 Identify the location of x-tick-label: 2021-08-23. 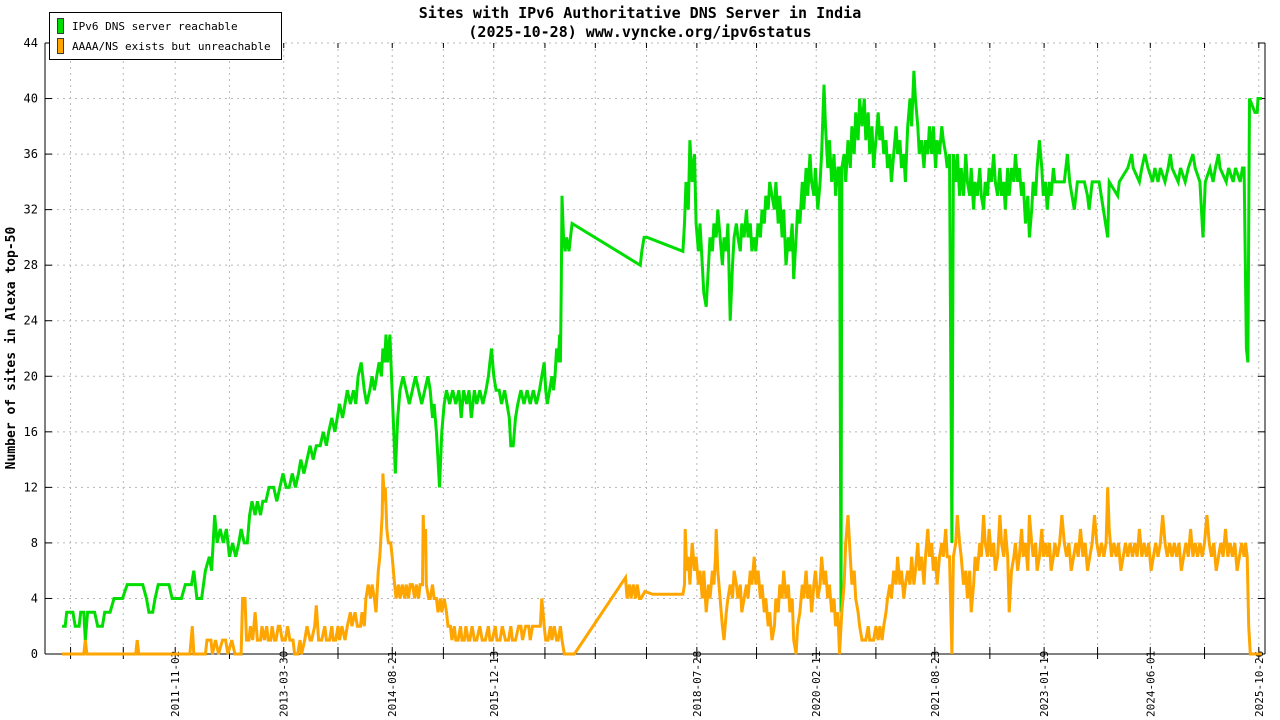
(935, 684).